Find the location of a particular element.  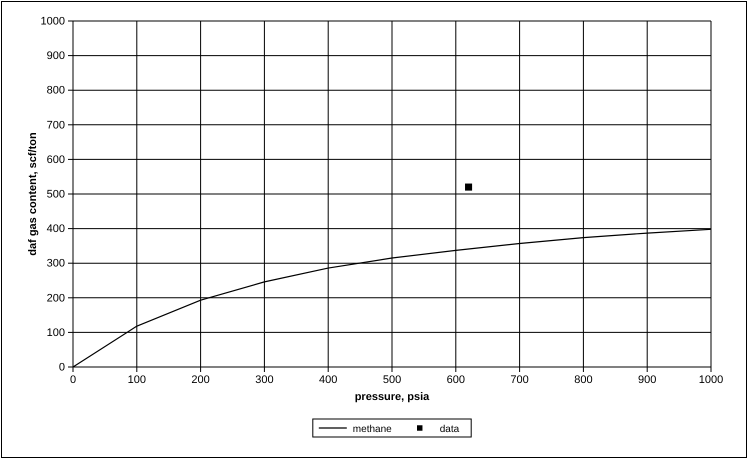

y-tick-label: 800 is located at coordinates (55, 90).